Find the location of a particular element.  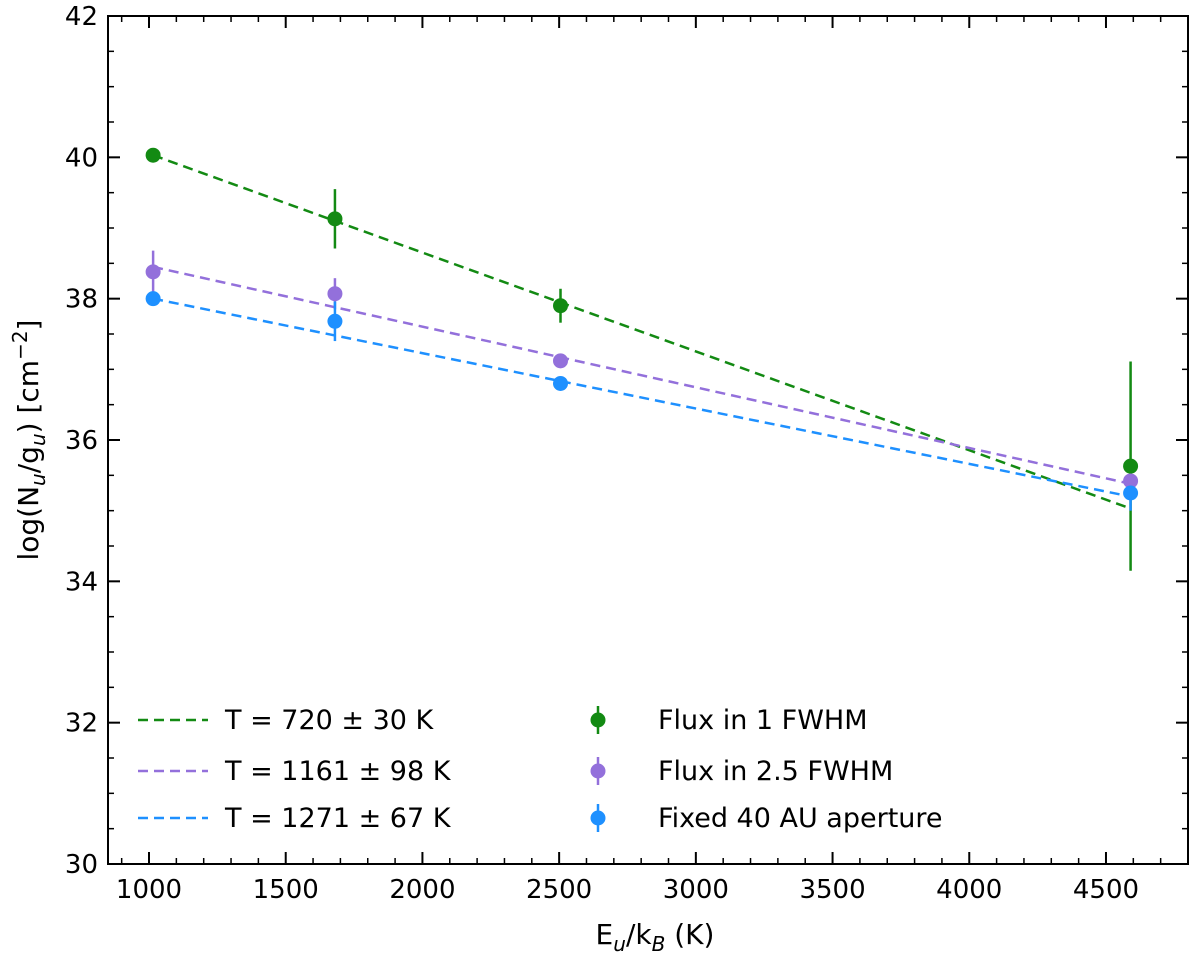

x-tick-label: 1500 is located at coordinates (286, 890).